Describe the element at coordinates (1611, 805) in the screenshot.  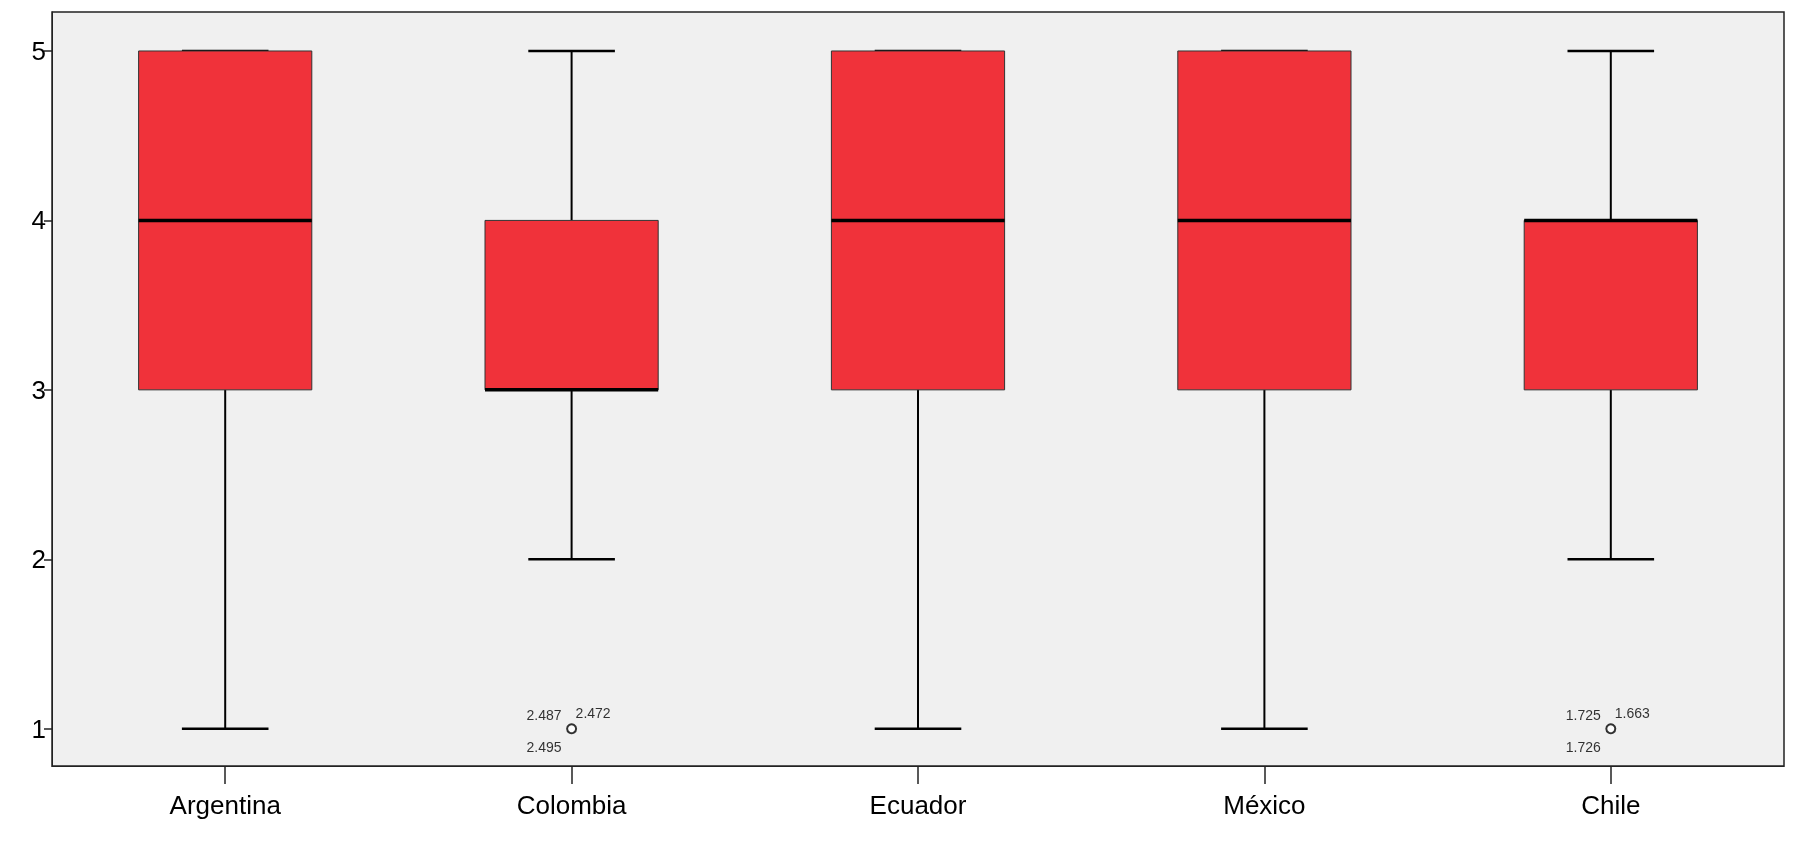
I see `x-tick-label: Chile` at that location.